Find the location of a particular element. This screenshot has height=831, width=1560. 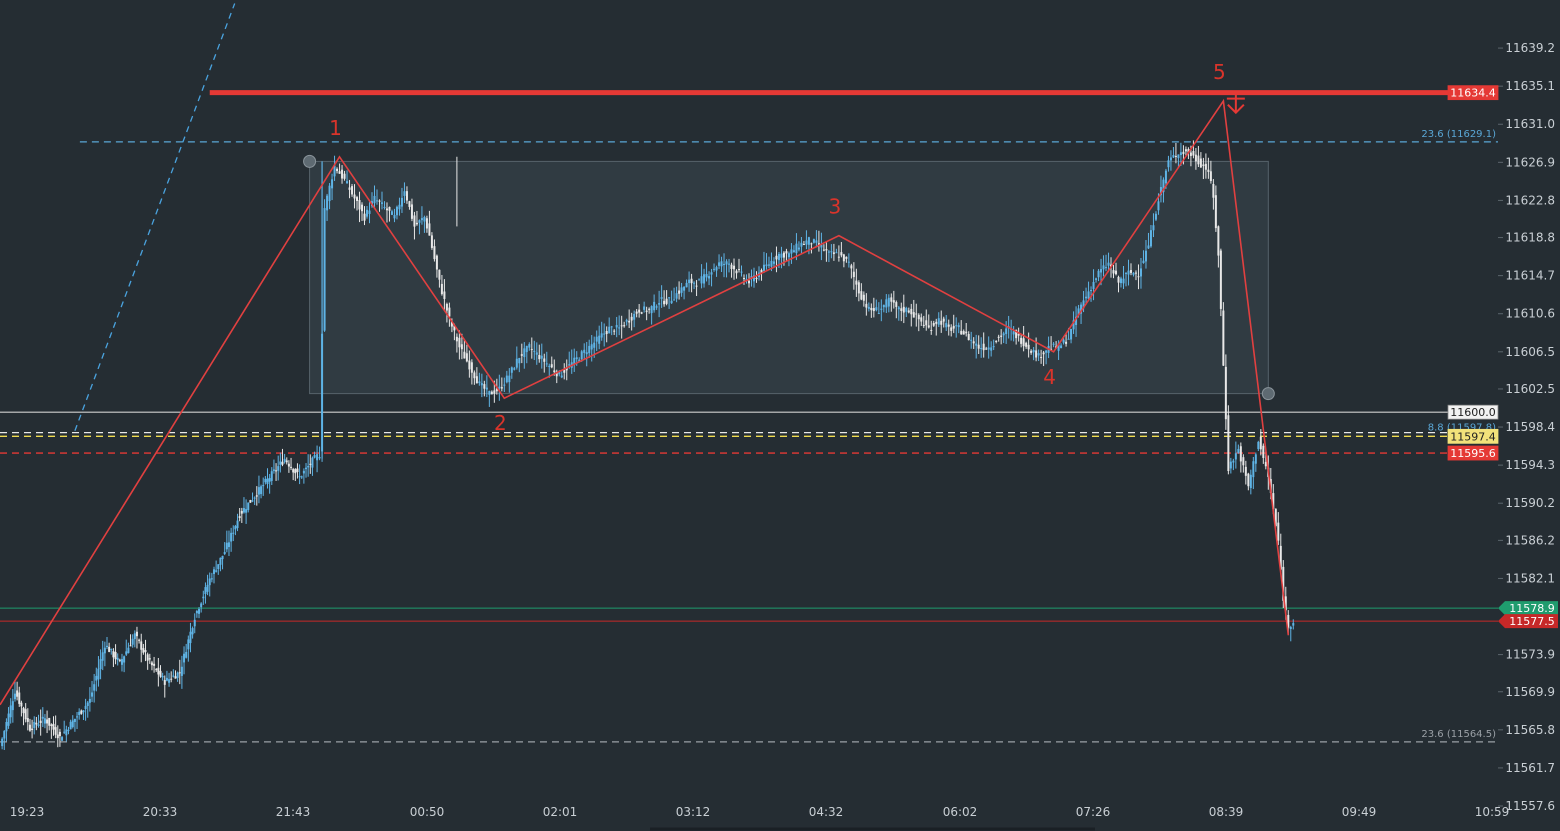

price-tick-label: 11598.4 is located at coordinates (1530, 427).